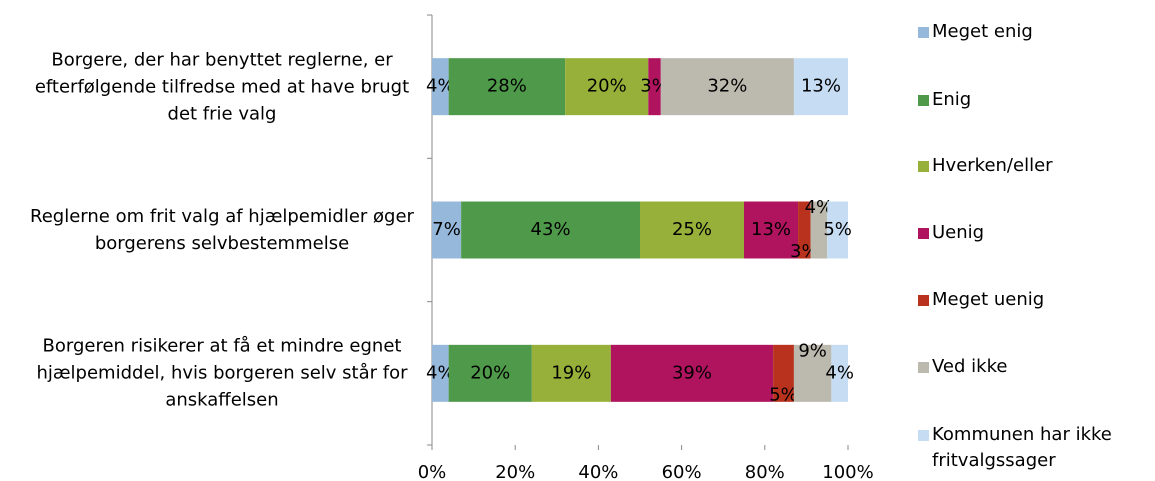  Describe the element at coordinates (988, 299) in the screenshot. I see `legend-label: Meget uenig` at that location.